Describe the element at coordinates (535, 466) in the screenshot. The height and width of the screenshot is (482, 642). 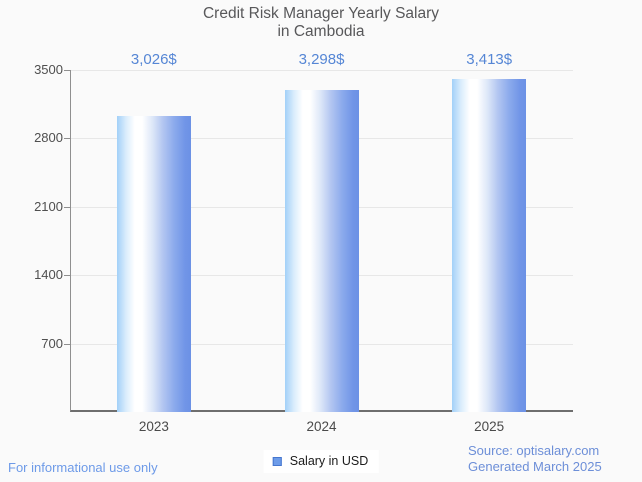
I see `generated-line: Generated March 2025` at that location.